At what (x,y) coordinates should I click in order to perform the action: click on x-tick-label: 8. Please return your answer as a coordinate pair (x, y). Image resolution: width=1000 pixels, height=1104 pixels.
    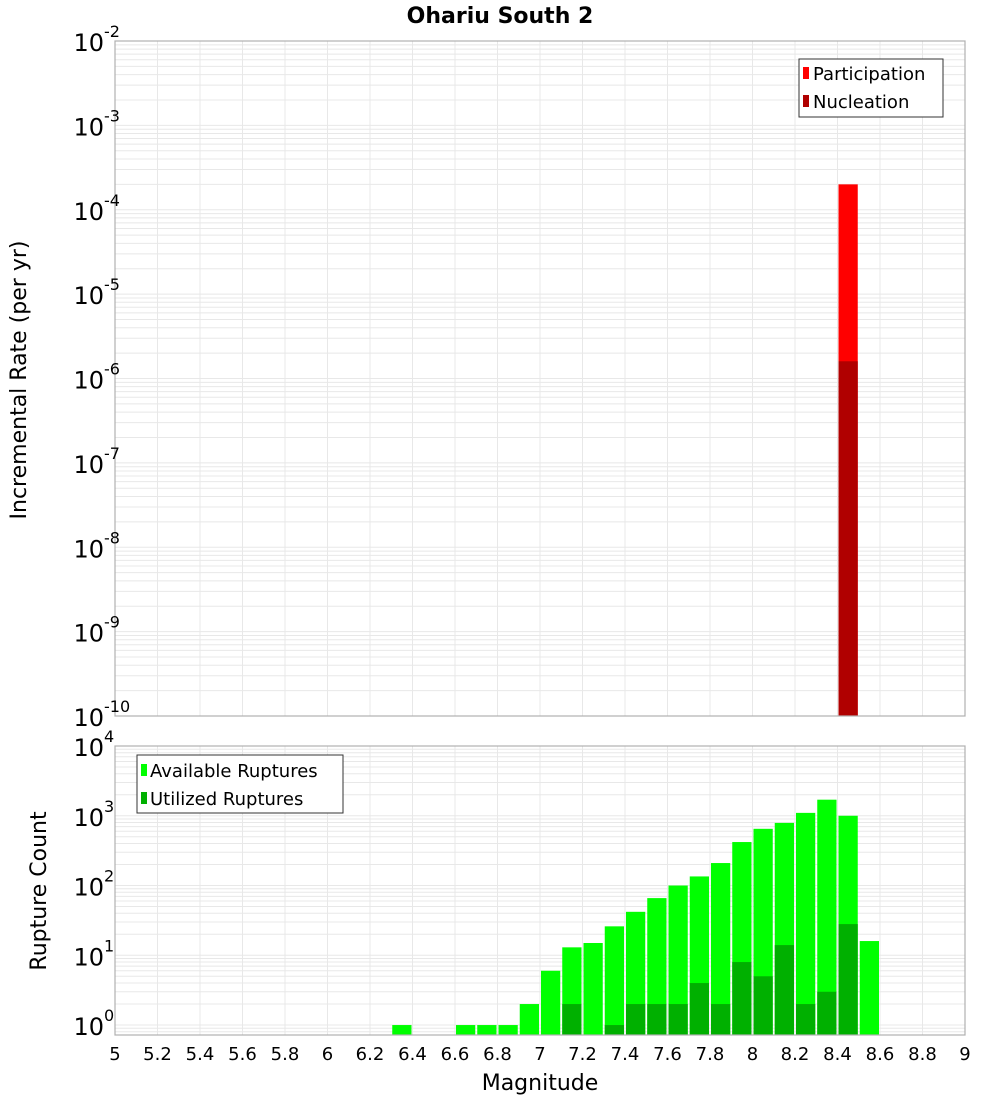
    Looking at the image, I should click on (752, 1054).